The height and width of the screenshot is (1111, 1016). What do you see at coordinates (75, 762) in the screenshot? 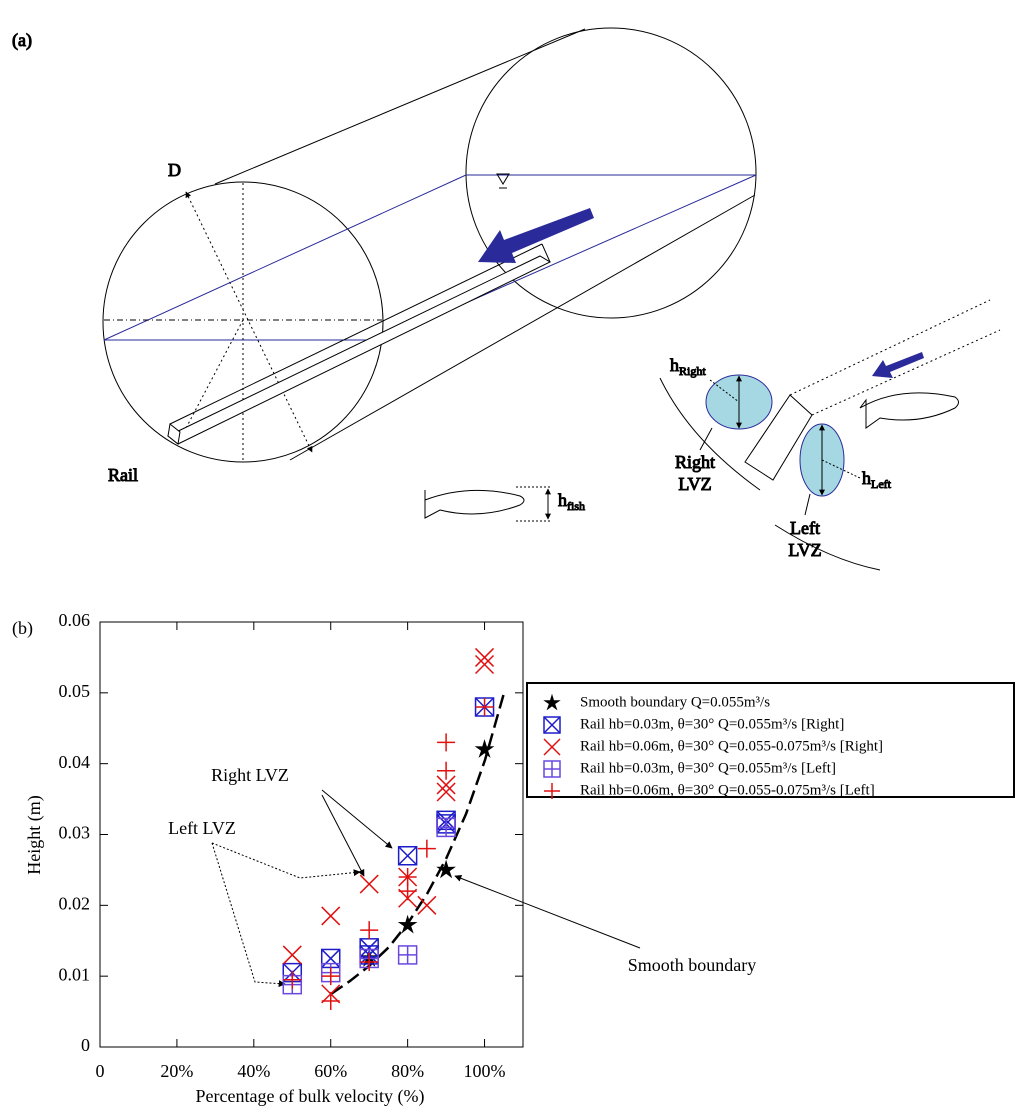
I see `y-tick-label: 0.04` at bounding box center [75, 762].